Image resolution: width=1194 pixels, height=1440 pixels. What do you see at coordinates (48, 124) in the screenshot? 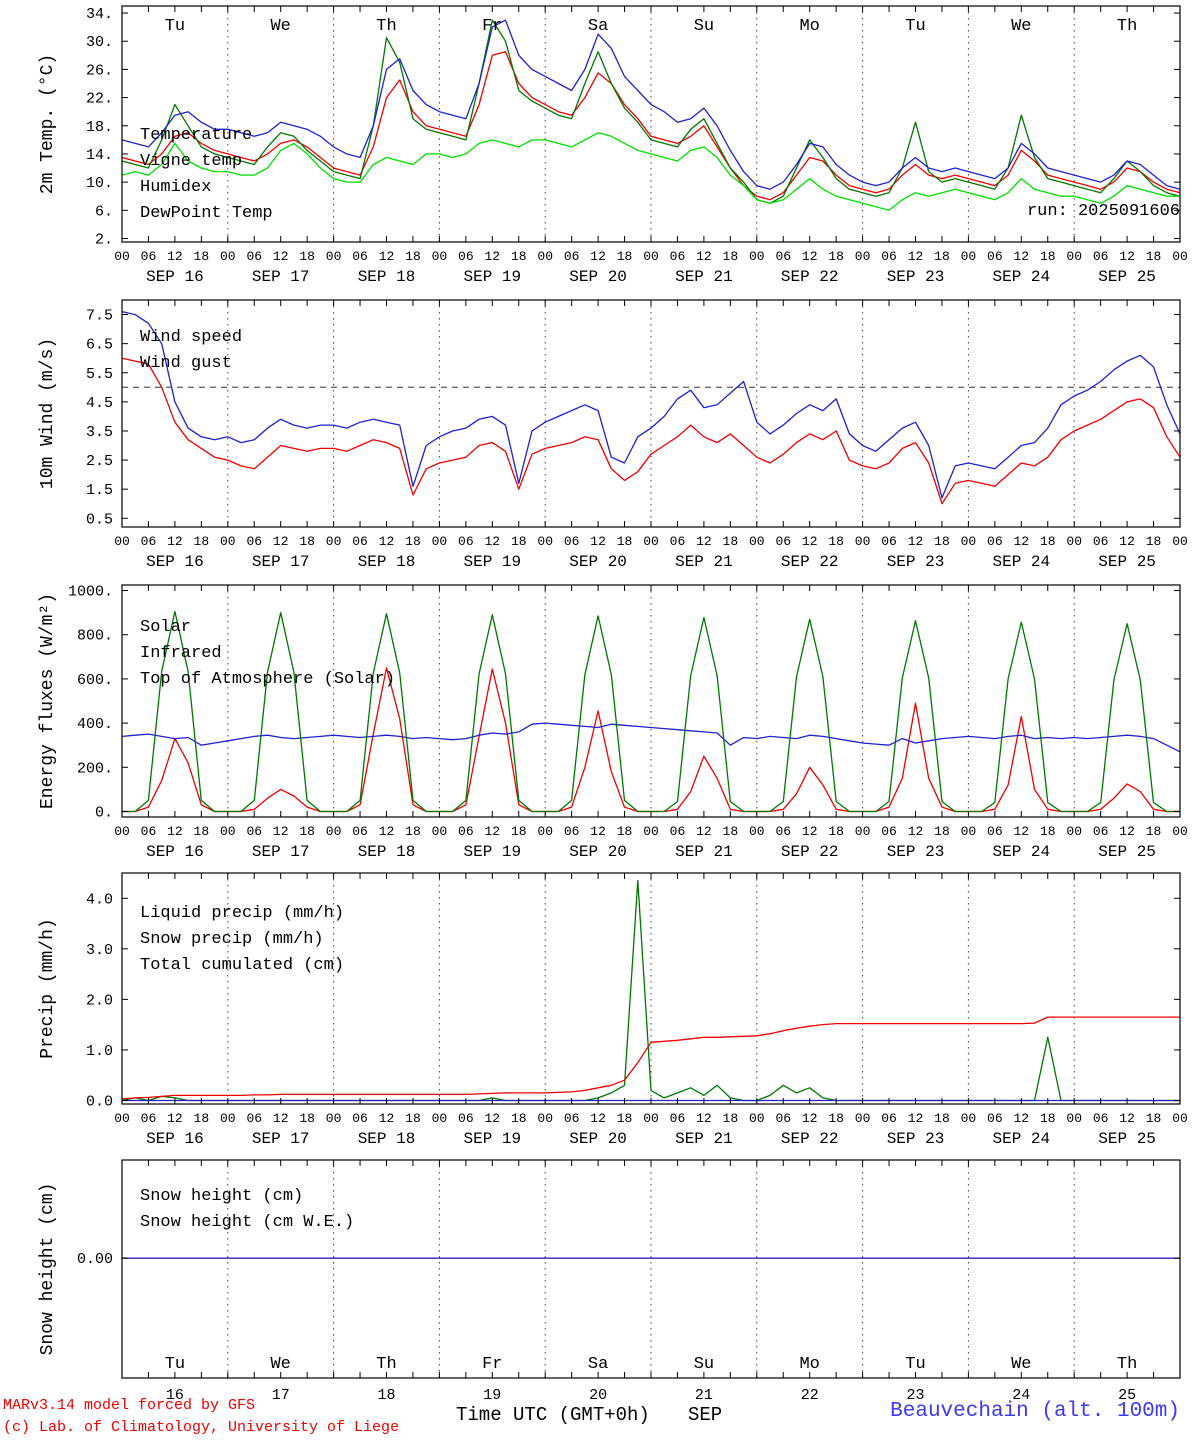
I see `y-axis-label: 2m Temp. (°C)` at bounding box center [48, 124].